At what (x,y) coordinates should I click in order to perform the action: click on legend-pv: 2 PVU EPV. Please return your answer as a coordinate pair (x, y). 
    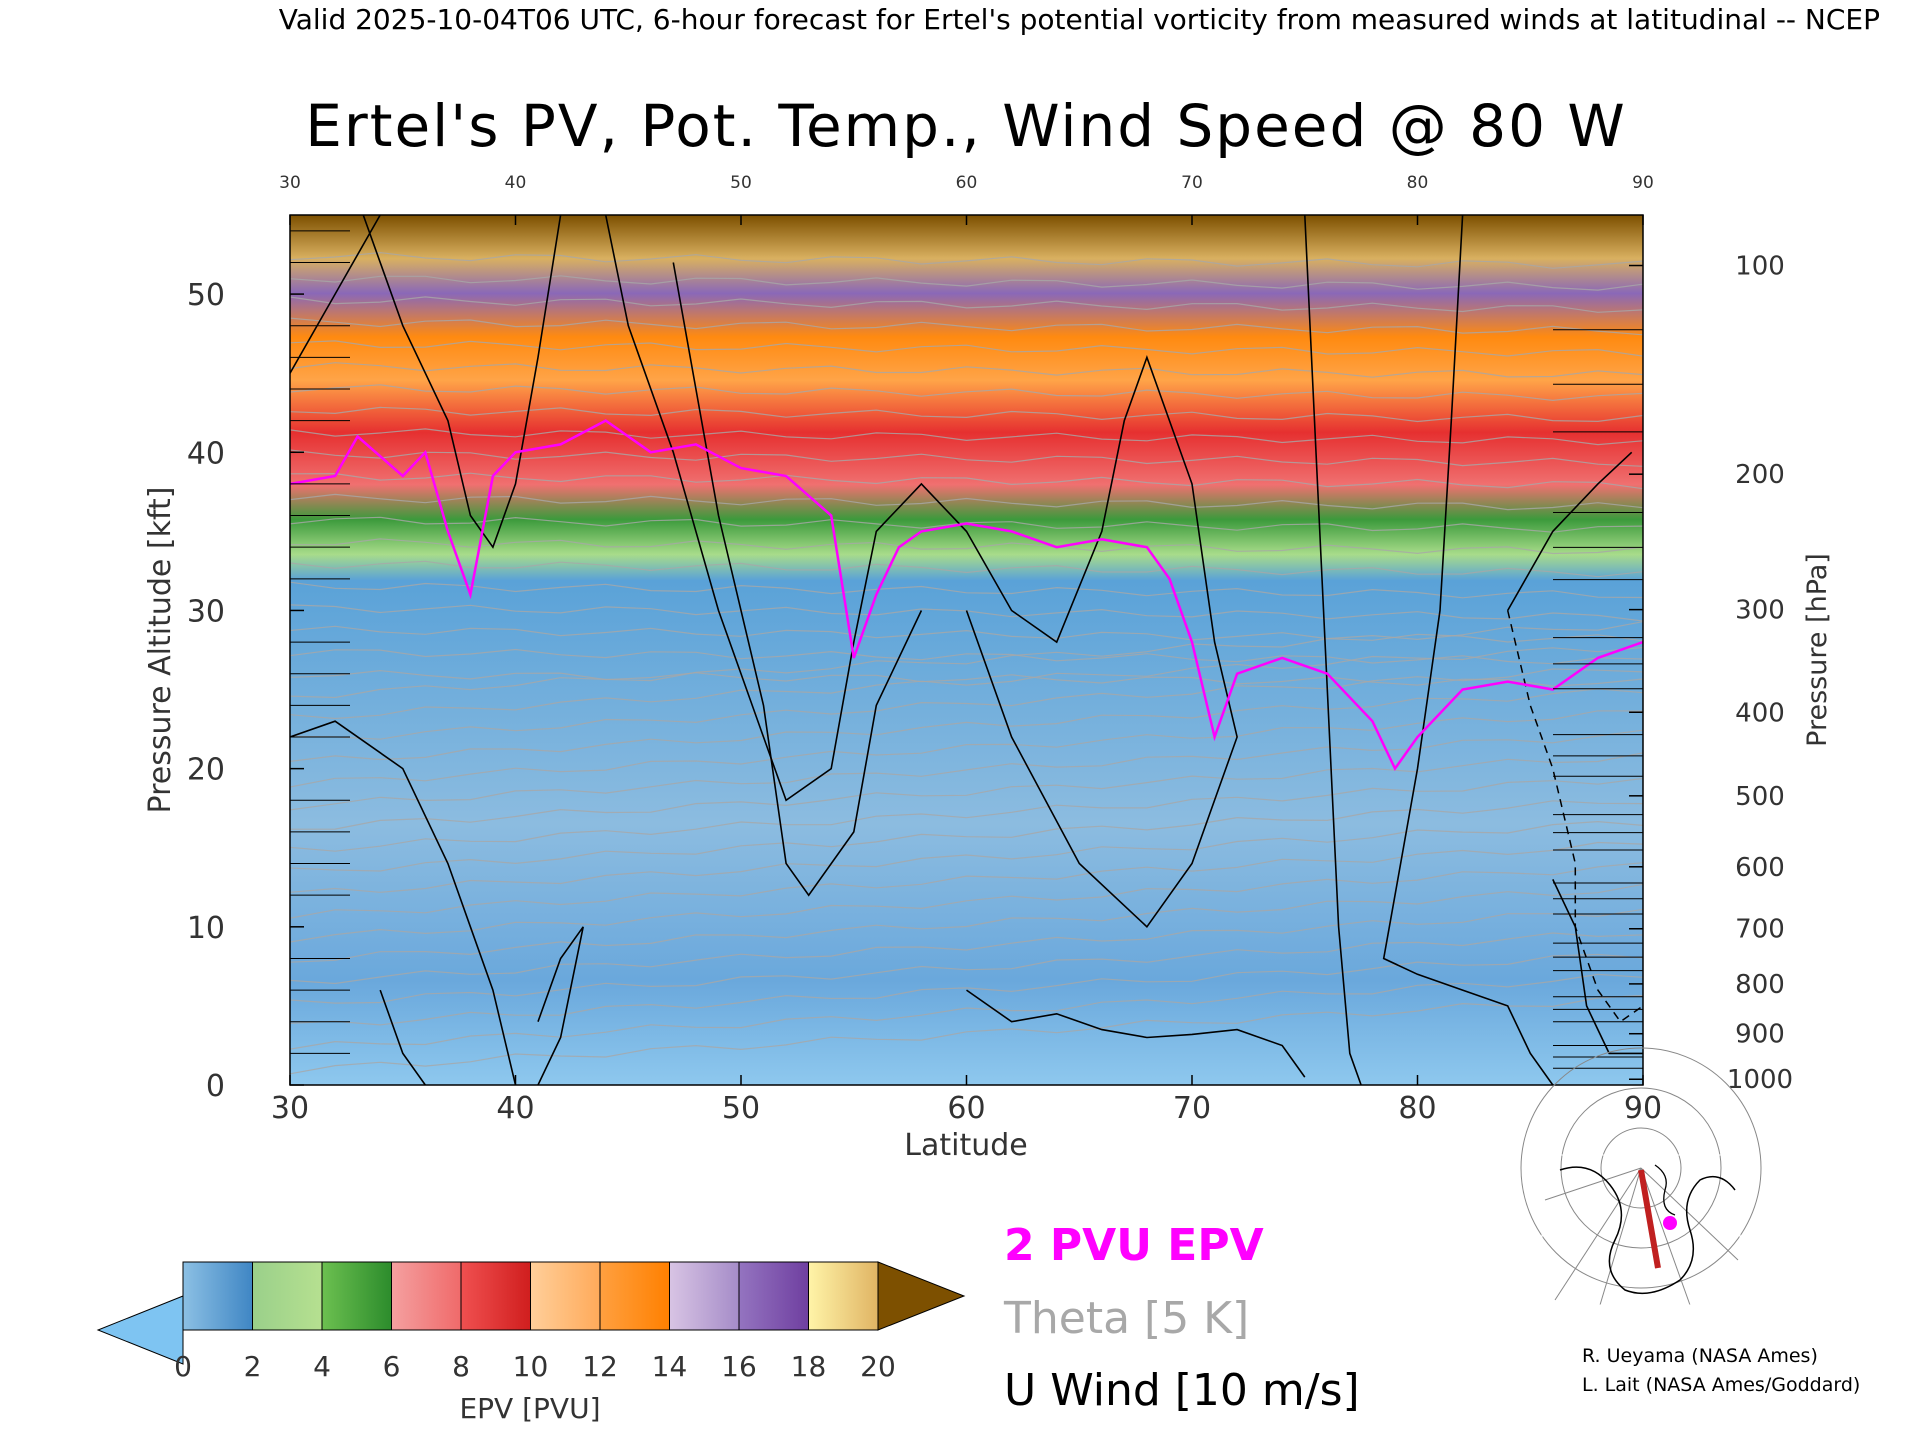
    Looking at the image, I should click on (1134, 1245).